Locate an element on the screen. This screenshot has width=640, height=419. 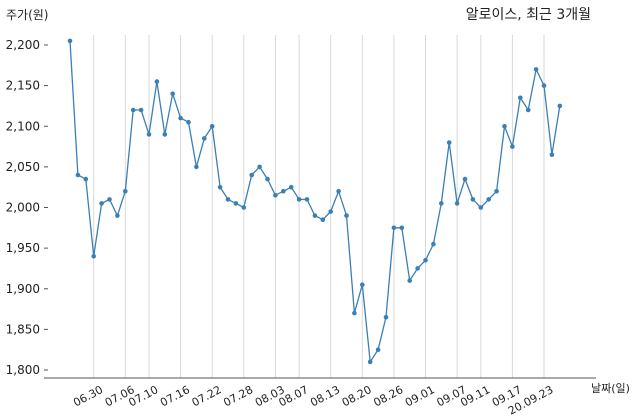
y-tick-label: 1,900 is located at coordinates (23, 289).